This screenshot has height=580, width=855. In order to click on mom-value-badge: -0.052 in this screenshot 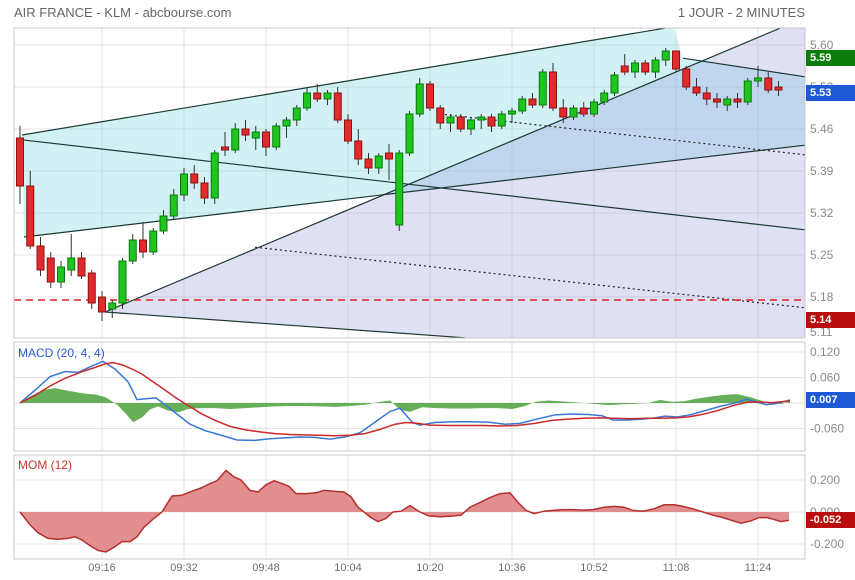, I will do `click(830, 520)`.